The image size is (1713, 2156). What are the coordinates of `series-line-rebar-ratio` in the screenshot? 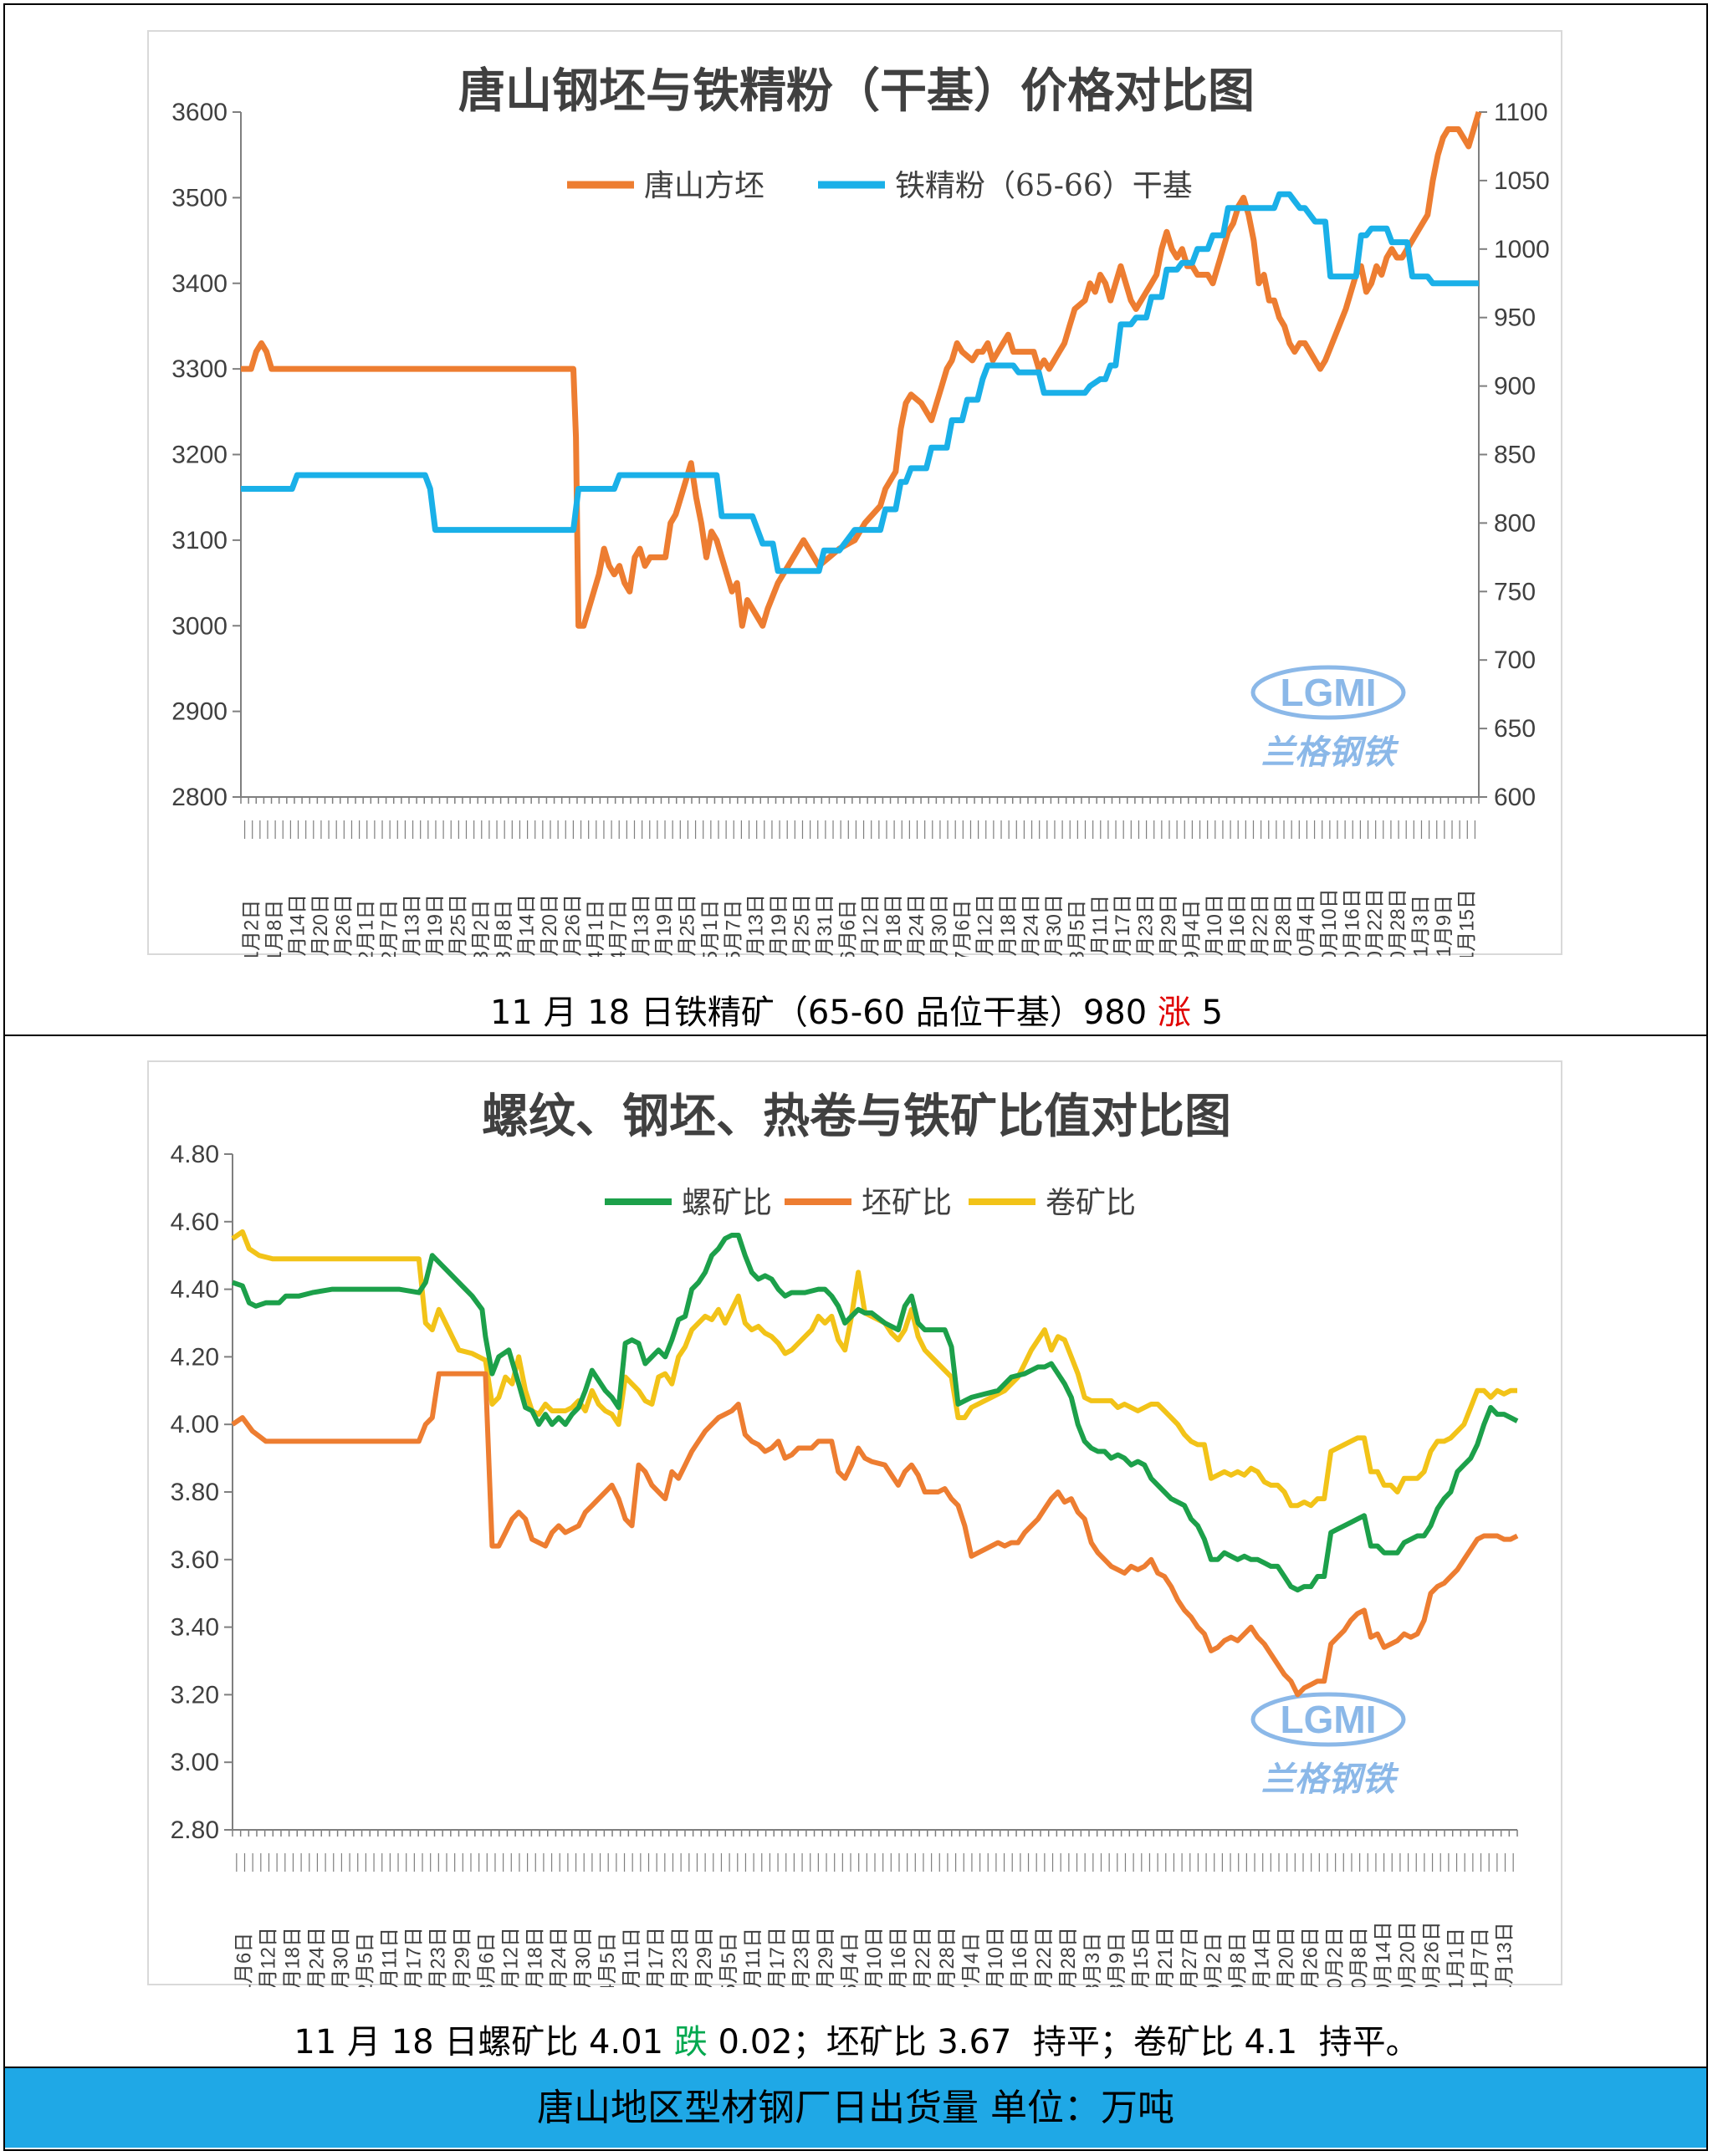 It's located at (875, 1413).